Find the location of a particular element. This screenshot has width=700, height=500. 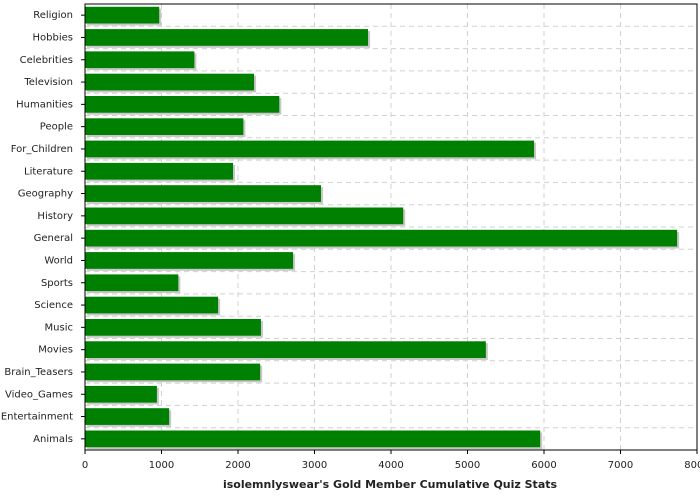

y-tick-label: Brain_Teasers is located at coordinates (38, 372).